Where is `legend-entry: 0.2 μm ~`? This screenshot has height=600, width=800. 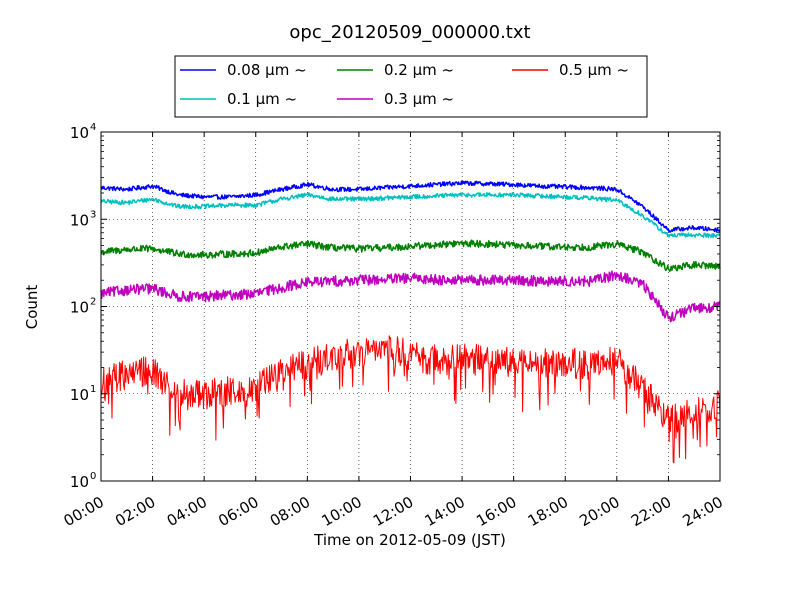 legend-entry: 0.2 μm ~ is located at coordinates (395, 70).